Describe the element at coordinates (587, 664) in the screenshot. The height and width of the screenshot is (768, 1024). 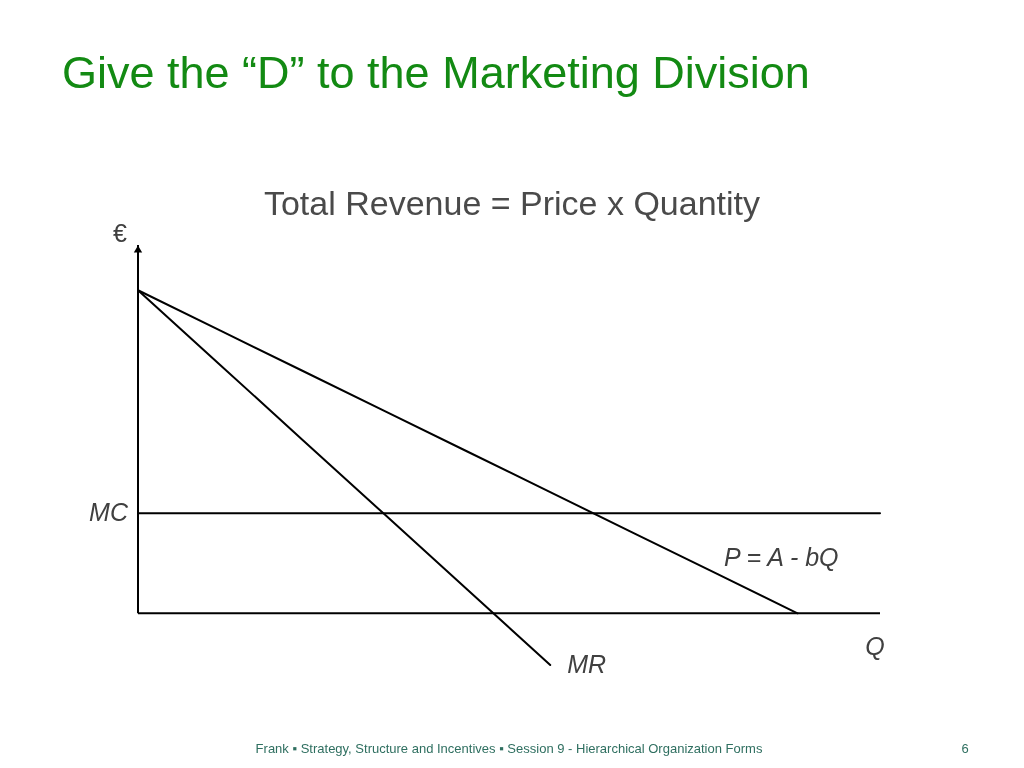
I see `series-label: MR` at that location.